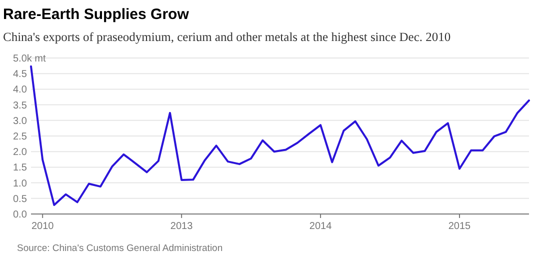  I want to click on y-tick-label: 5.0k mt, so click(29, 59).